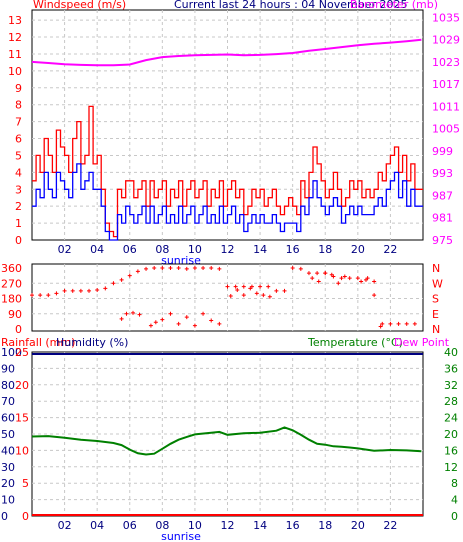 The image size is (463, 542). I want to click on barometer-tick-label: 1023, so click(446, 62).